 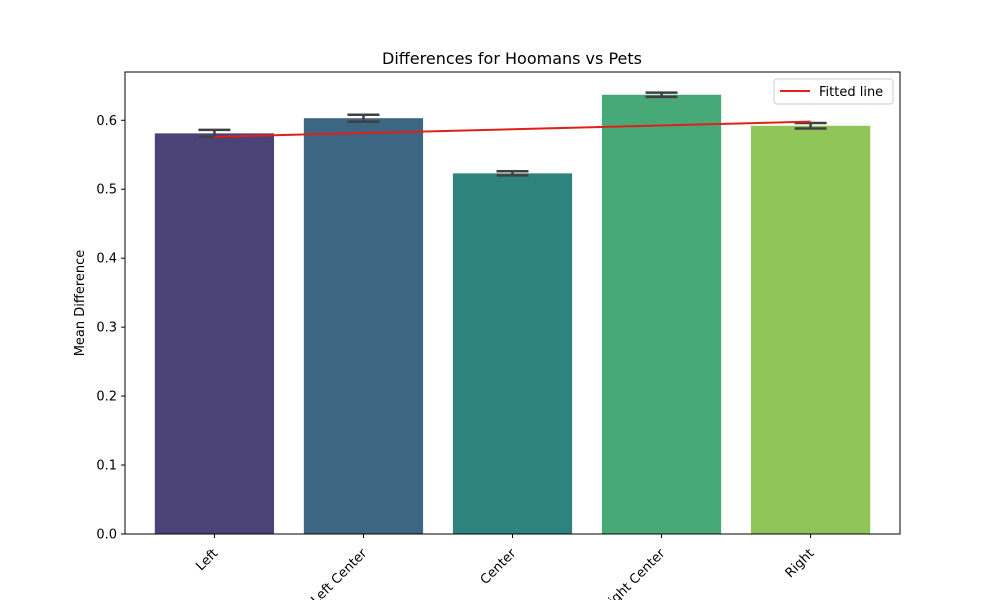 What do you see at coordinates (512, 58) in the screenshot?
I see `chart-title: Differences for Hoomans vs Pets` at bounding box center [512, 58].